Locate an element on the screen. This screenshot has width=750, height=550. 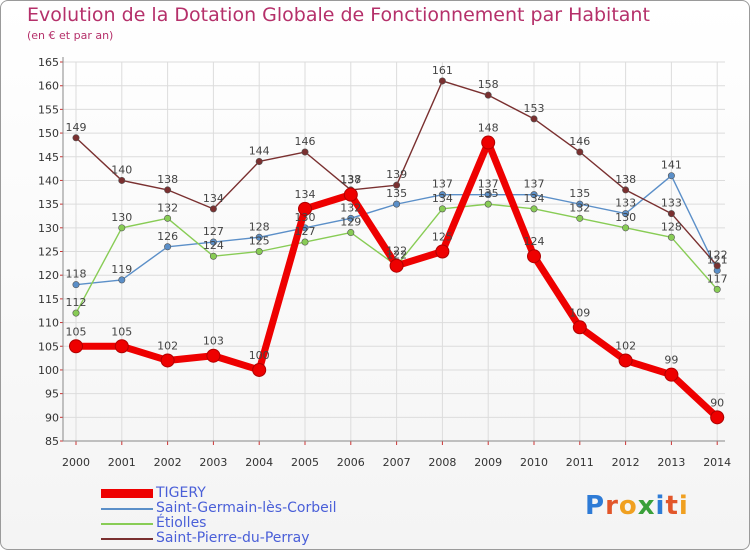
data-label-saint-germain-les-corbeil: 126 is located at coordinates (167, 236).